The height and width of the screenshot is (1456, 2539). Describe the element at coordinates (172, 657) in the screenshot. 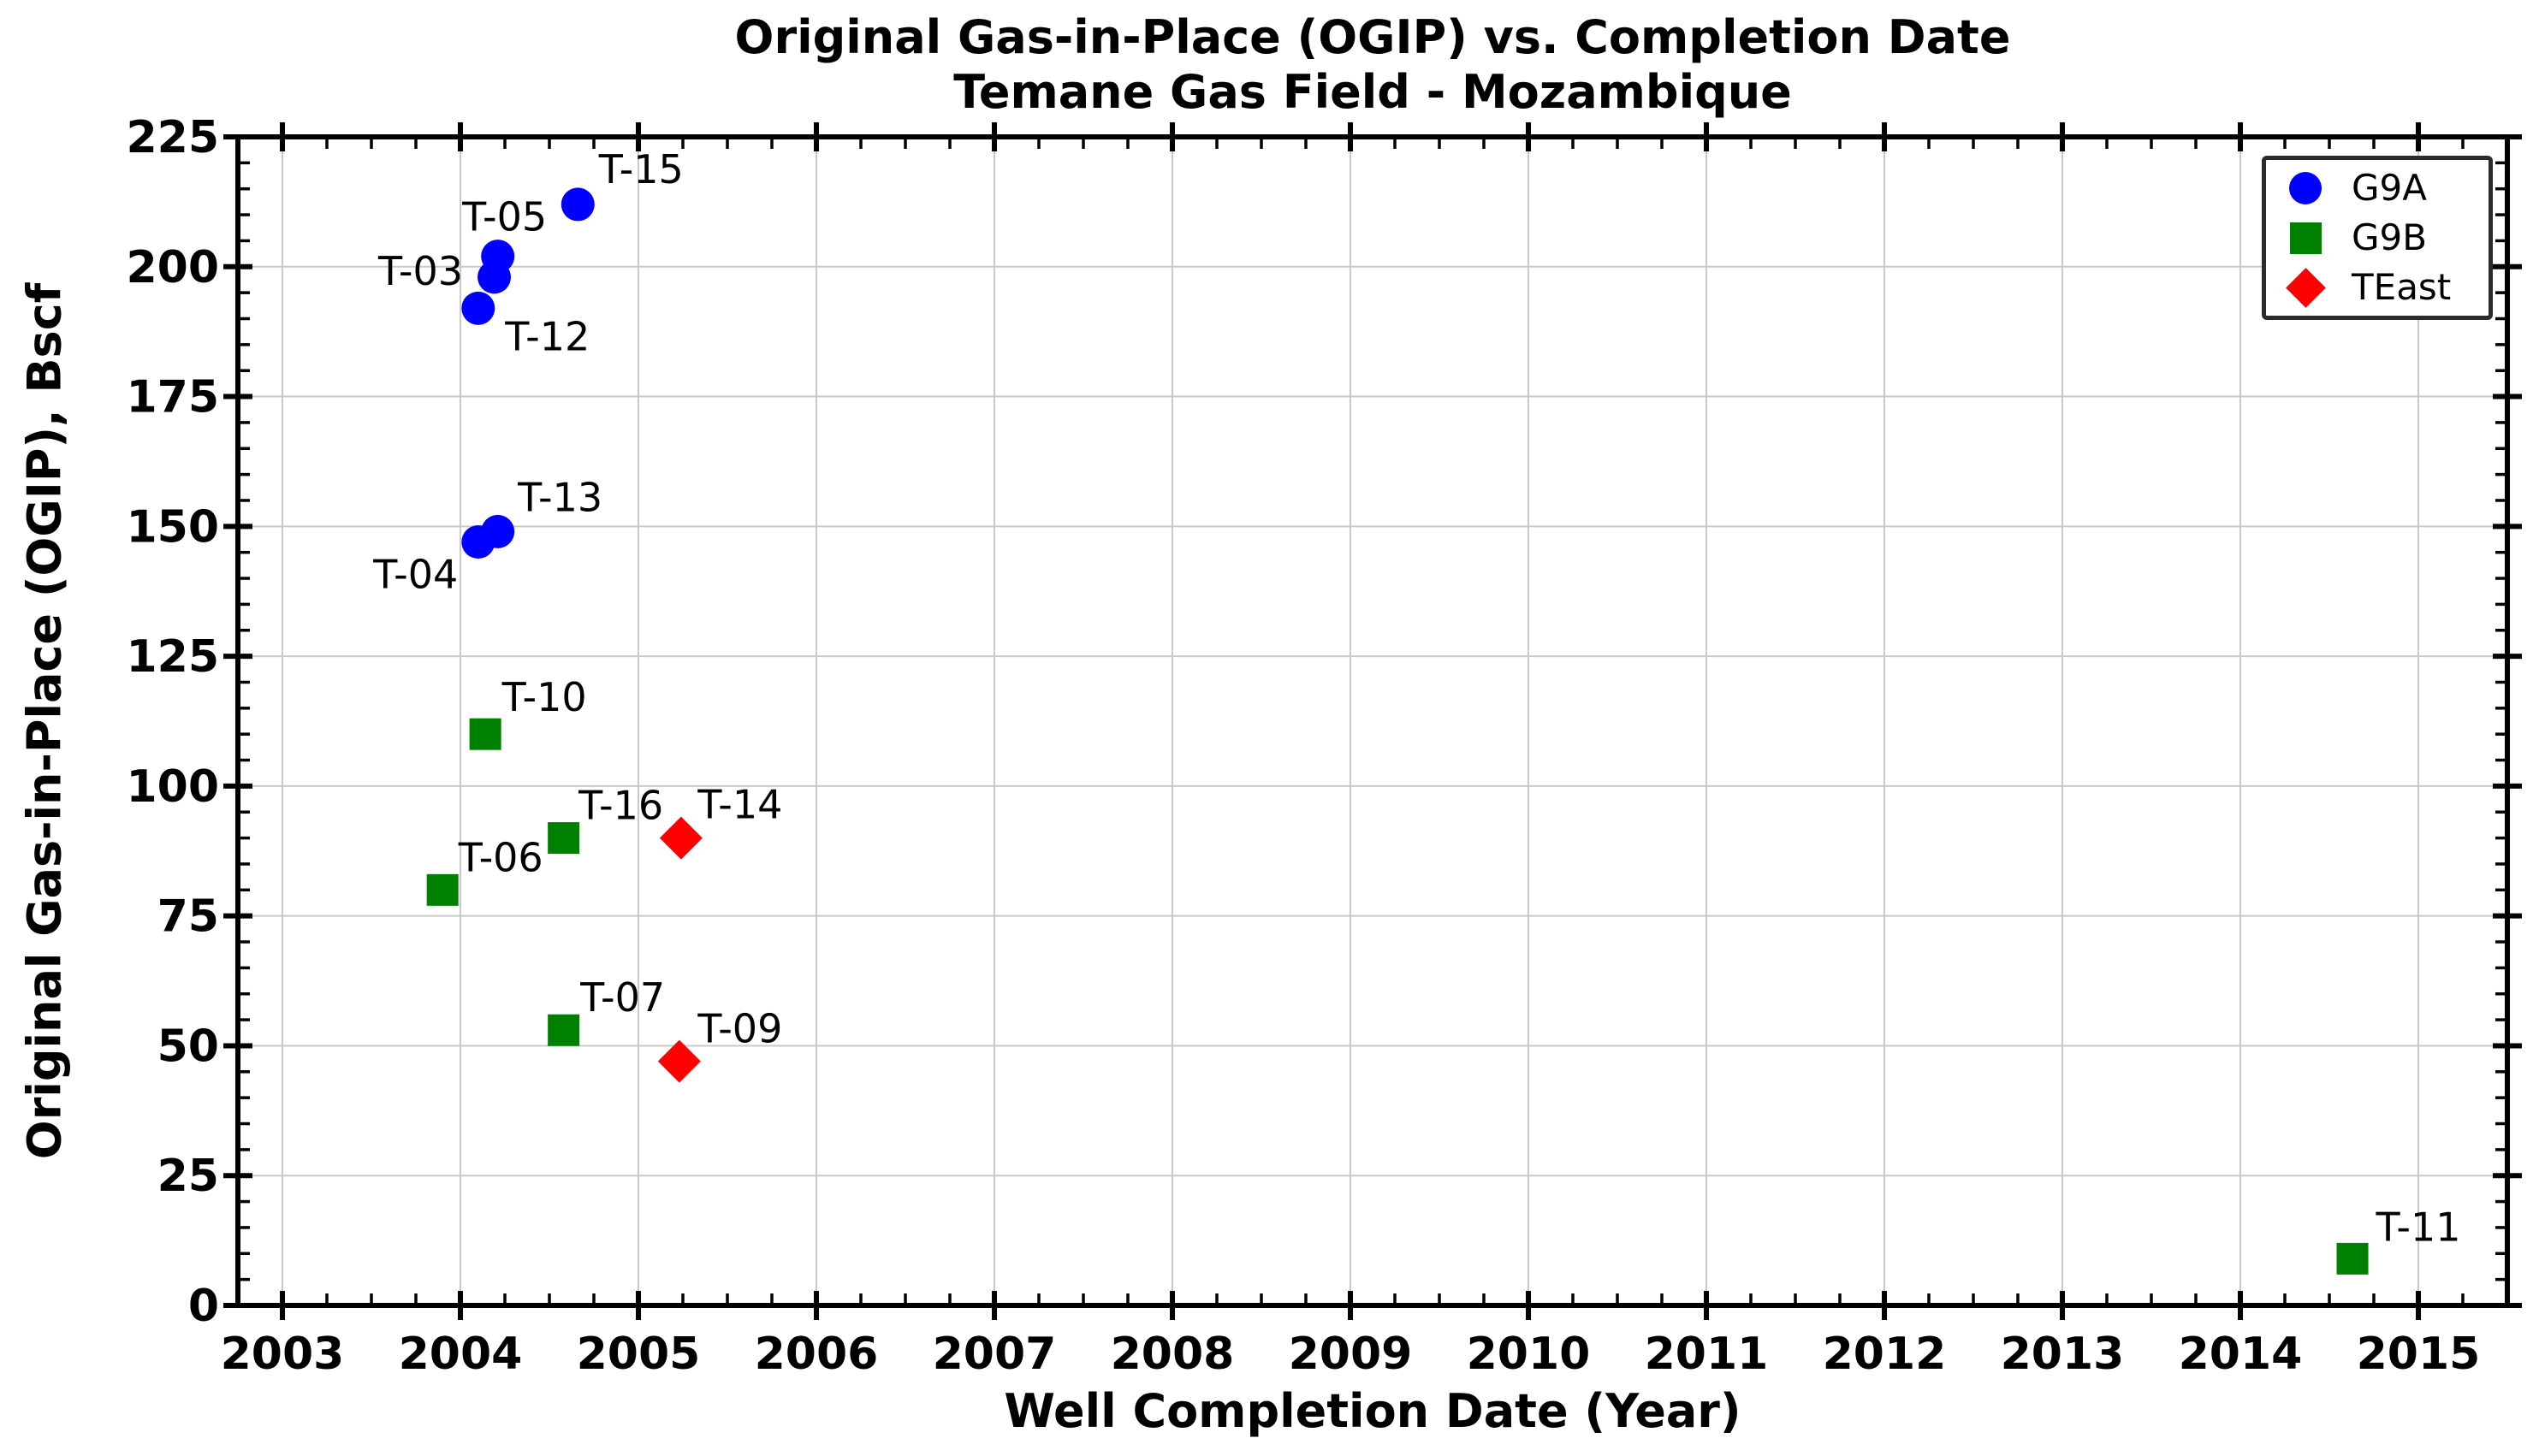

I see `y-tick-label: 125` at that location.